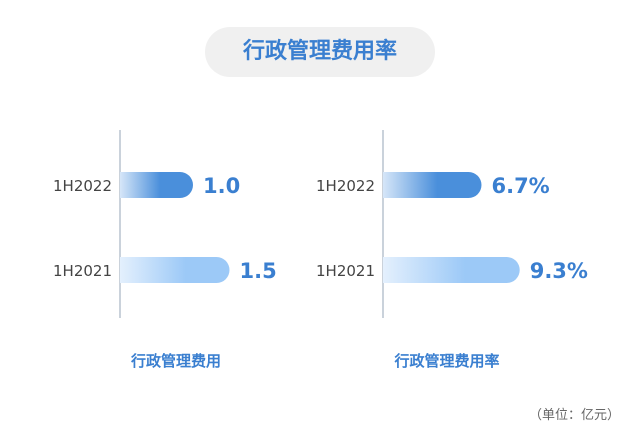 This screenshot has width=640, height=441. What do you see at coordinates (559, 271) in the screenshot?
I see `data-label: 9.3%` at bounding box center [559, 271].